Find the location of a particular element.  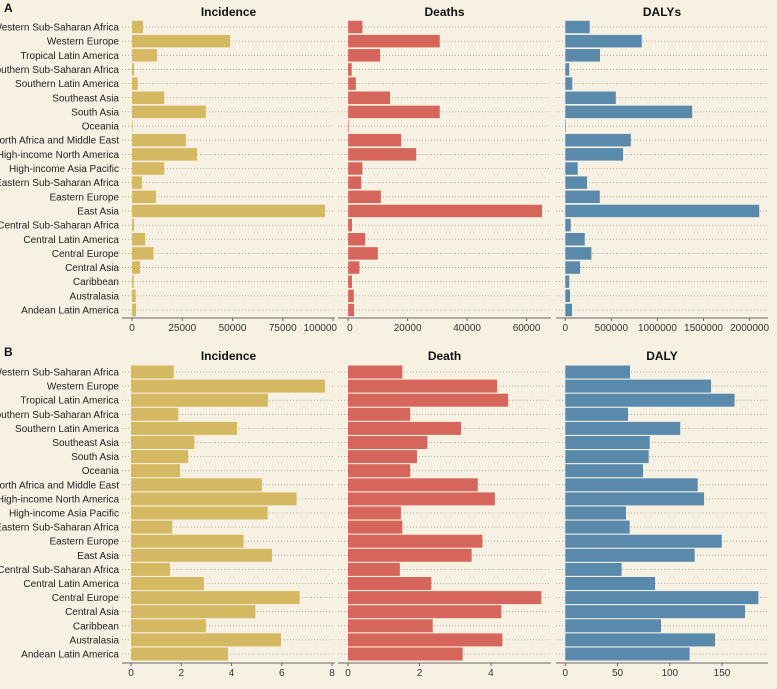

region-label: Tropical Latin America is located at coordinates (69, 56).